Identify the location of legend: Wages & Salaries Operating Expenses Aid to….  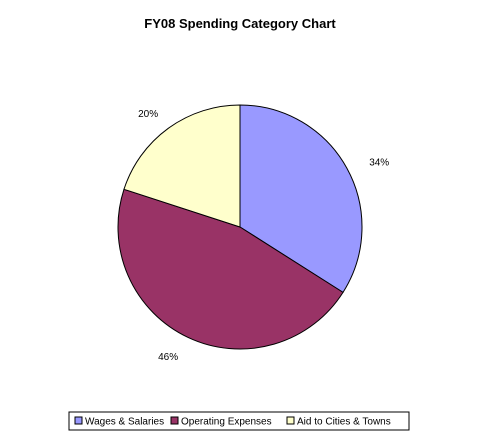
(239, 421).